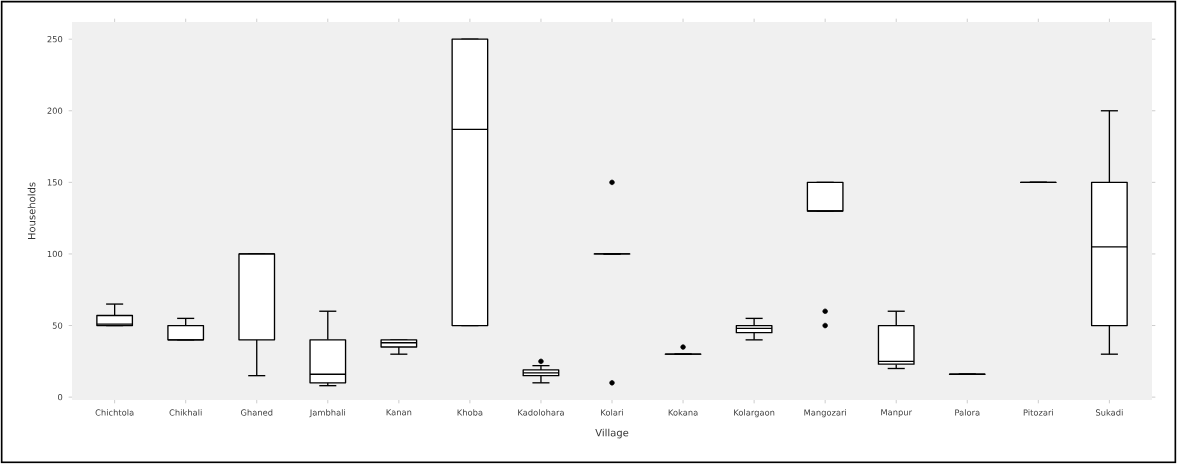  What do you see at coordinates (470, 412) in the screenshot?
I see `x-tick-label: Khoba` at bounding box center [470, 412].